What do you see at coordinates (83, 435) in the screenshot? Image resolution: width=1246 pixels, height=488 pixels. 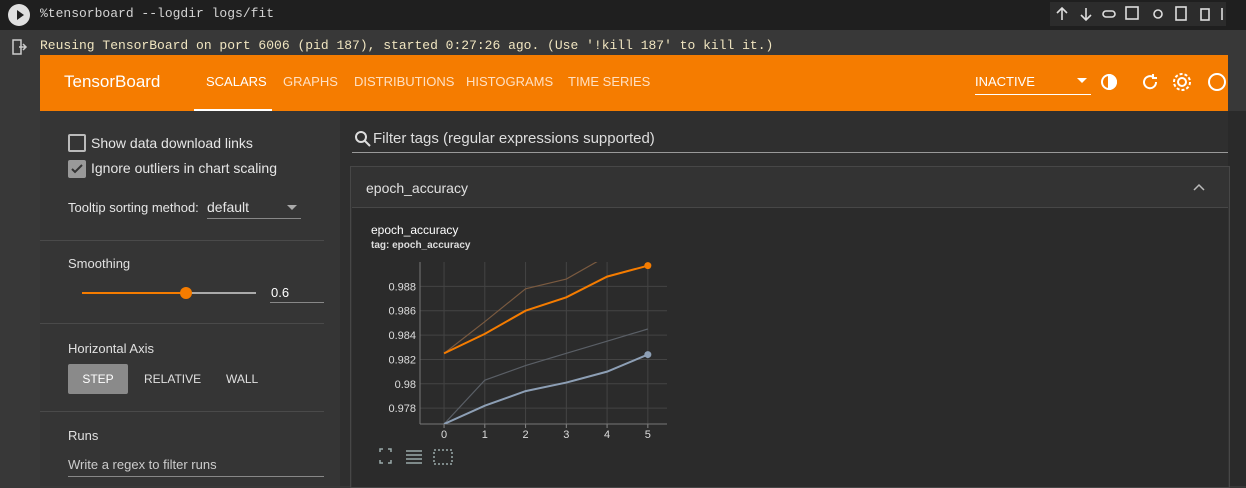 I see `runs-label: Runs` at bounding box center [83, 435].